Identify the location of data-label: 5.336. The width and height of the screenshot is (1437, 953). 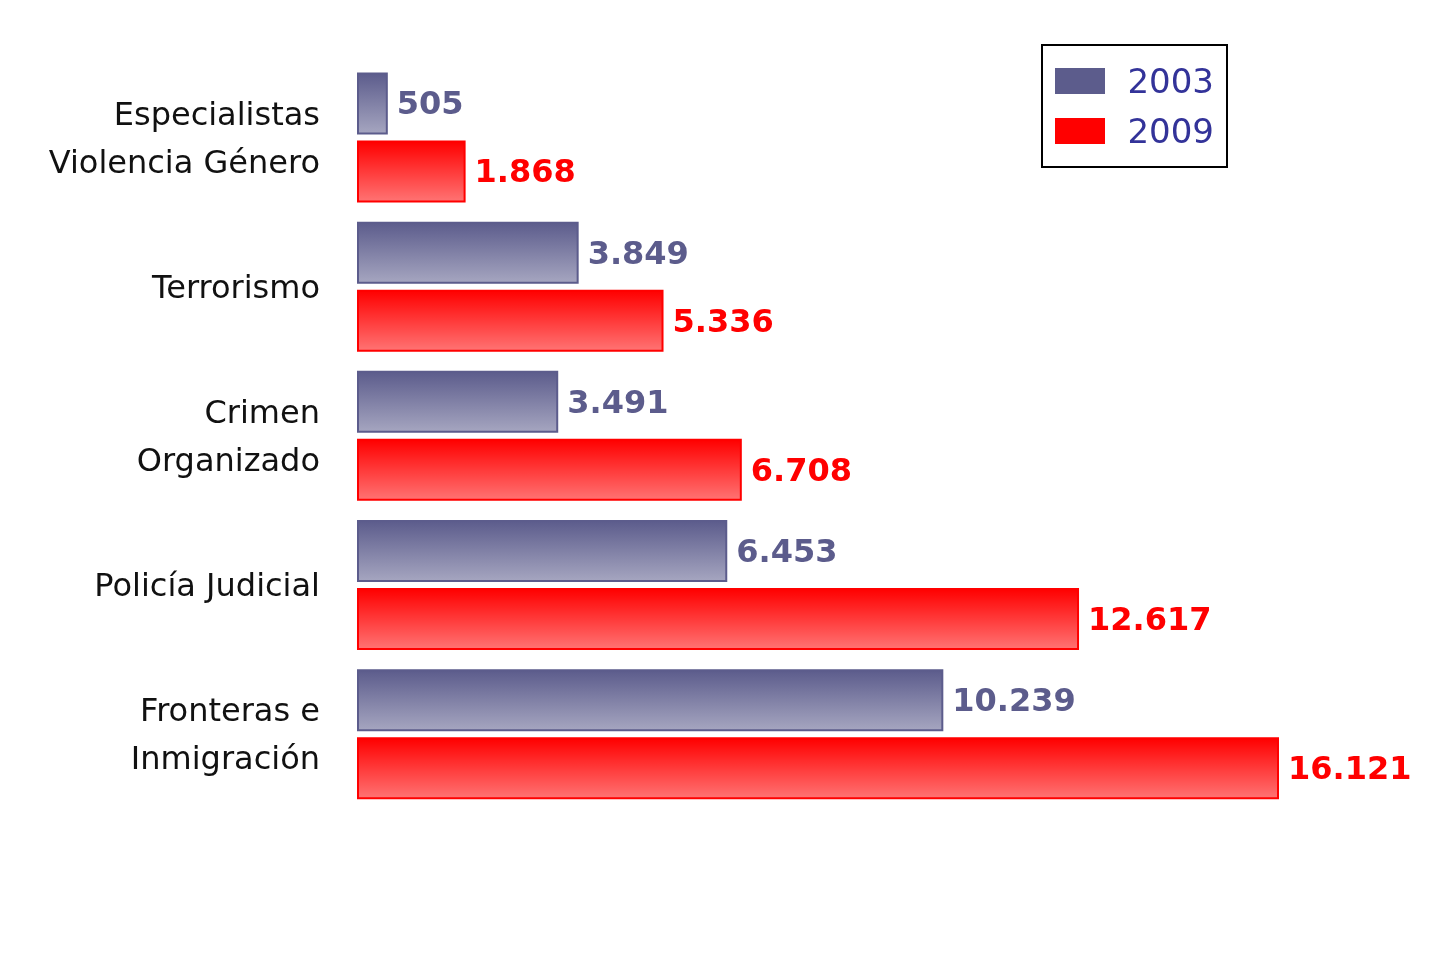
(723, 320).